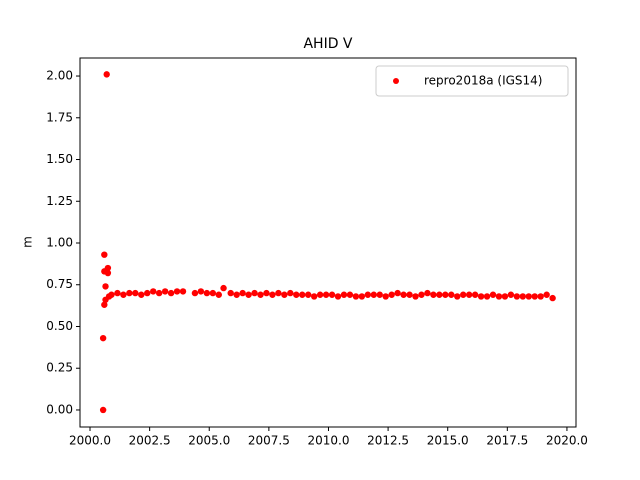 The image size is (640, 480). Describe the element at coordinates (59, 409) in the screenshot. I see `y-tick-label: 0.00` at that location.